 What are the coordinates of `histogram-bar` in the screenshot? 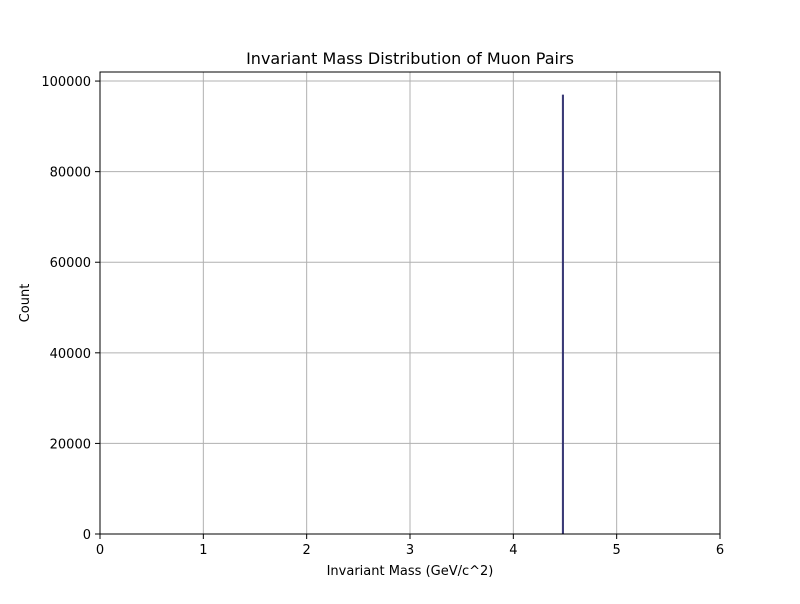 It's located at (562, 314).